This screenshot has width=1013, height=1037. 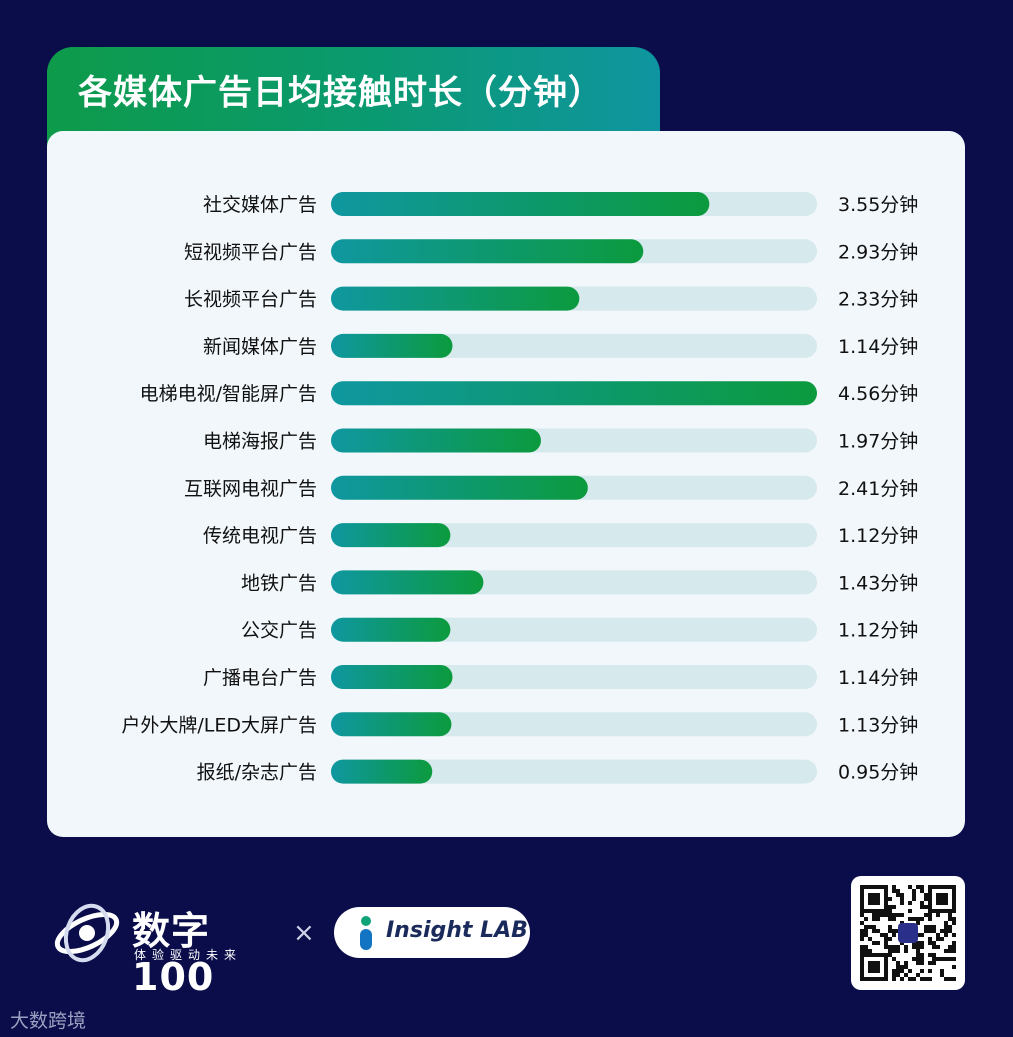 I want to click on value-label: 0.95分钟, so click(x=878, y=773).